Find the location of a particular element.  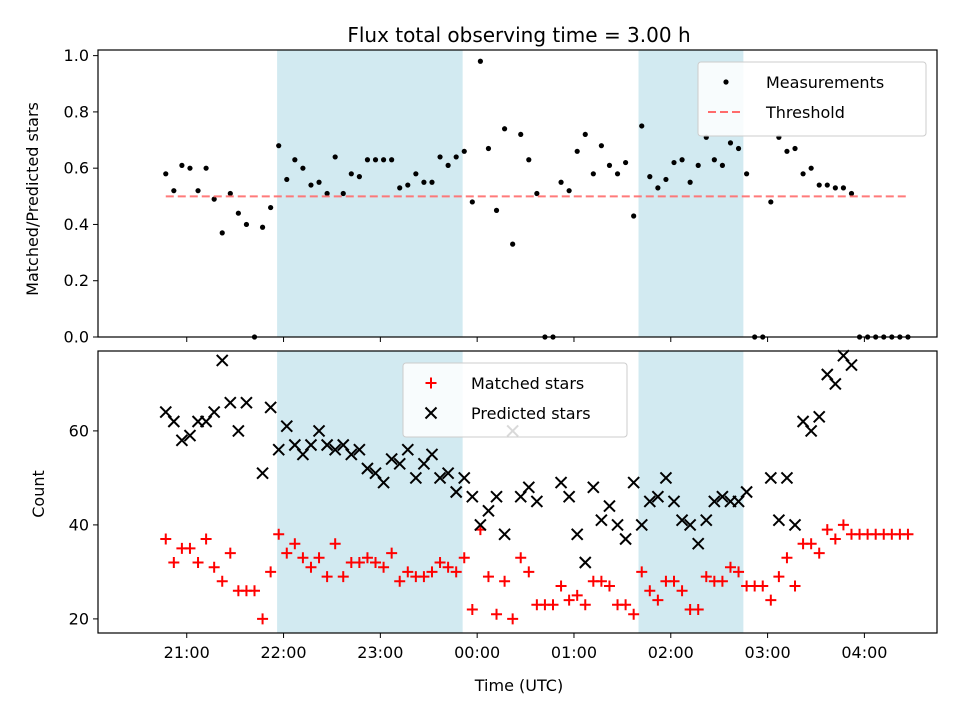

shaded-interval is located at coordinates (370, 193).